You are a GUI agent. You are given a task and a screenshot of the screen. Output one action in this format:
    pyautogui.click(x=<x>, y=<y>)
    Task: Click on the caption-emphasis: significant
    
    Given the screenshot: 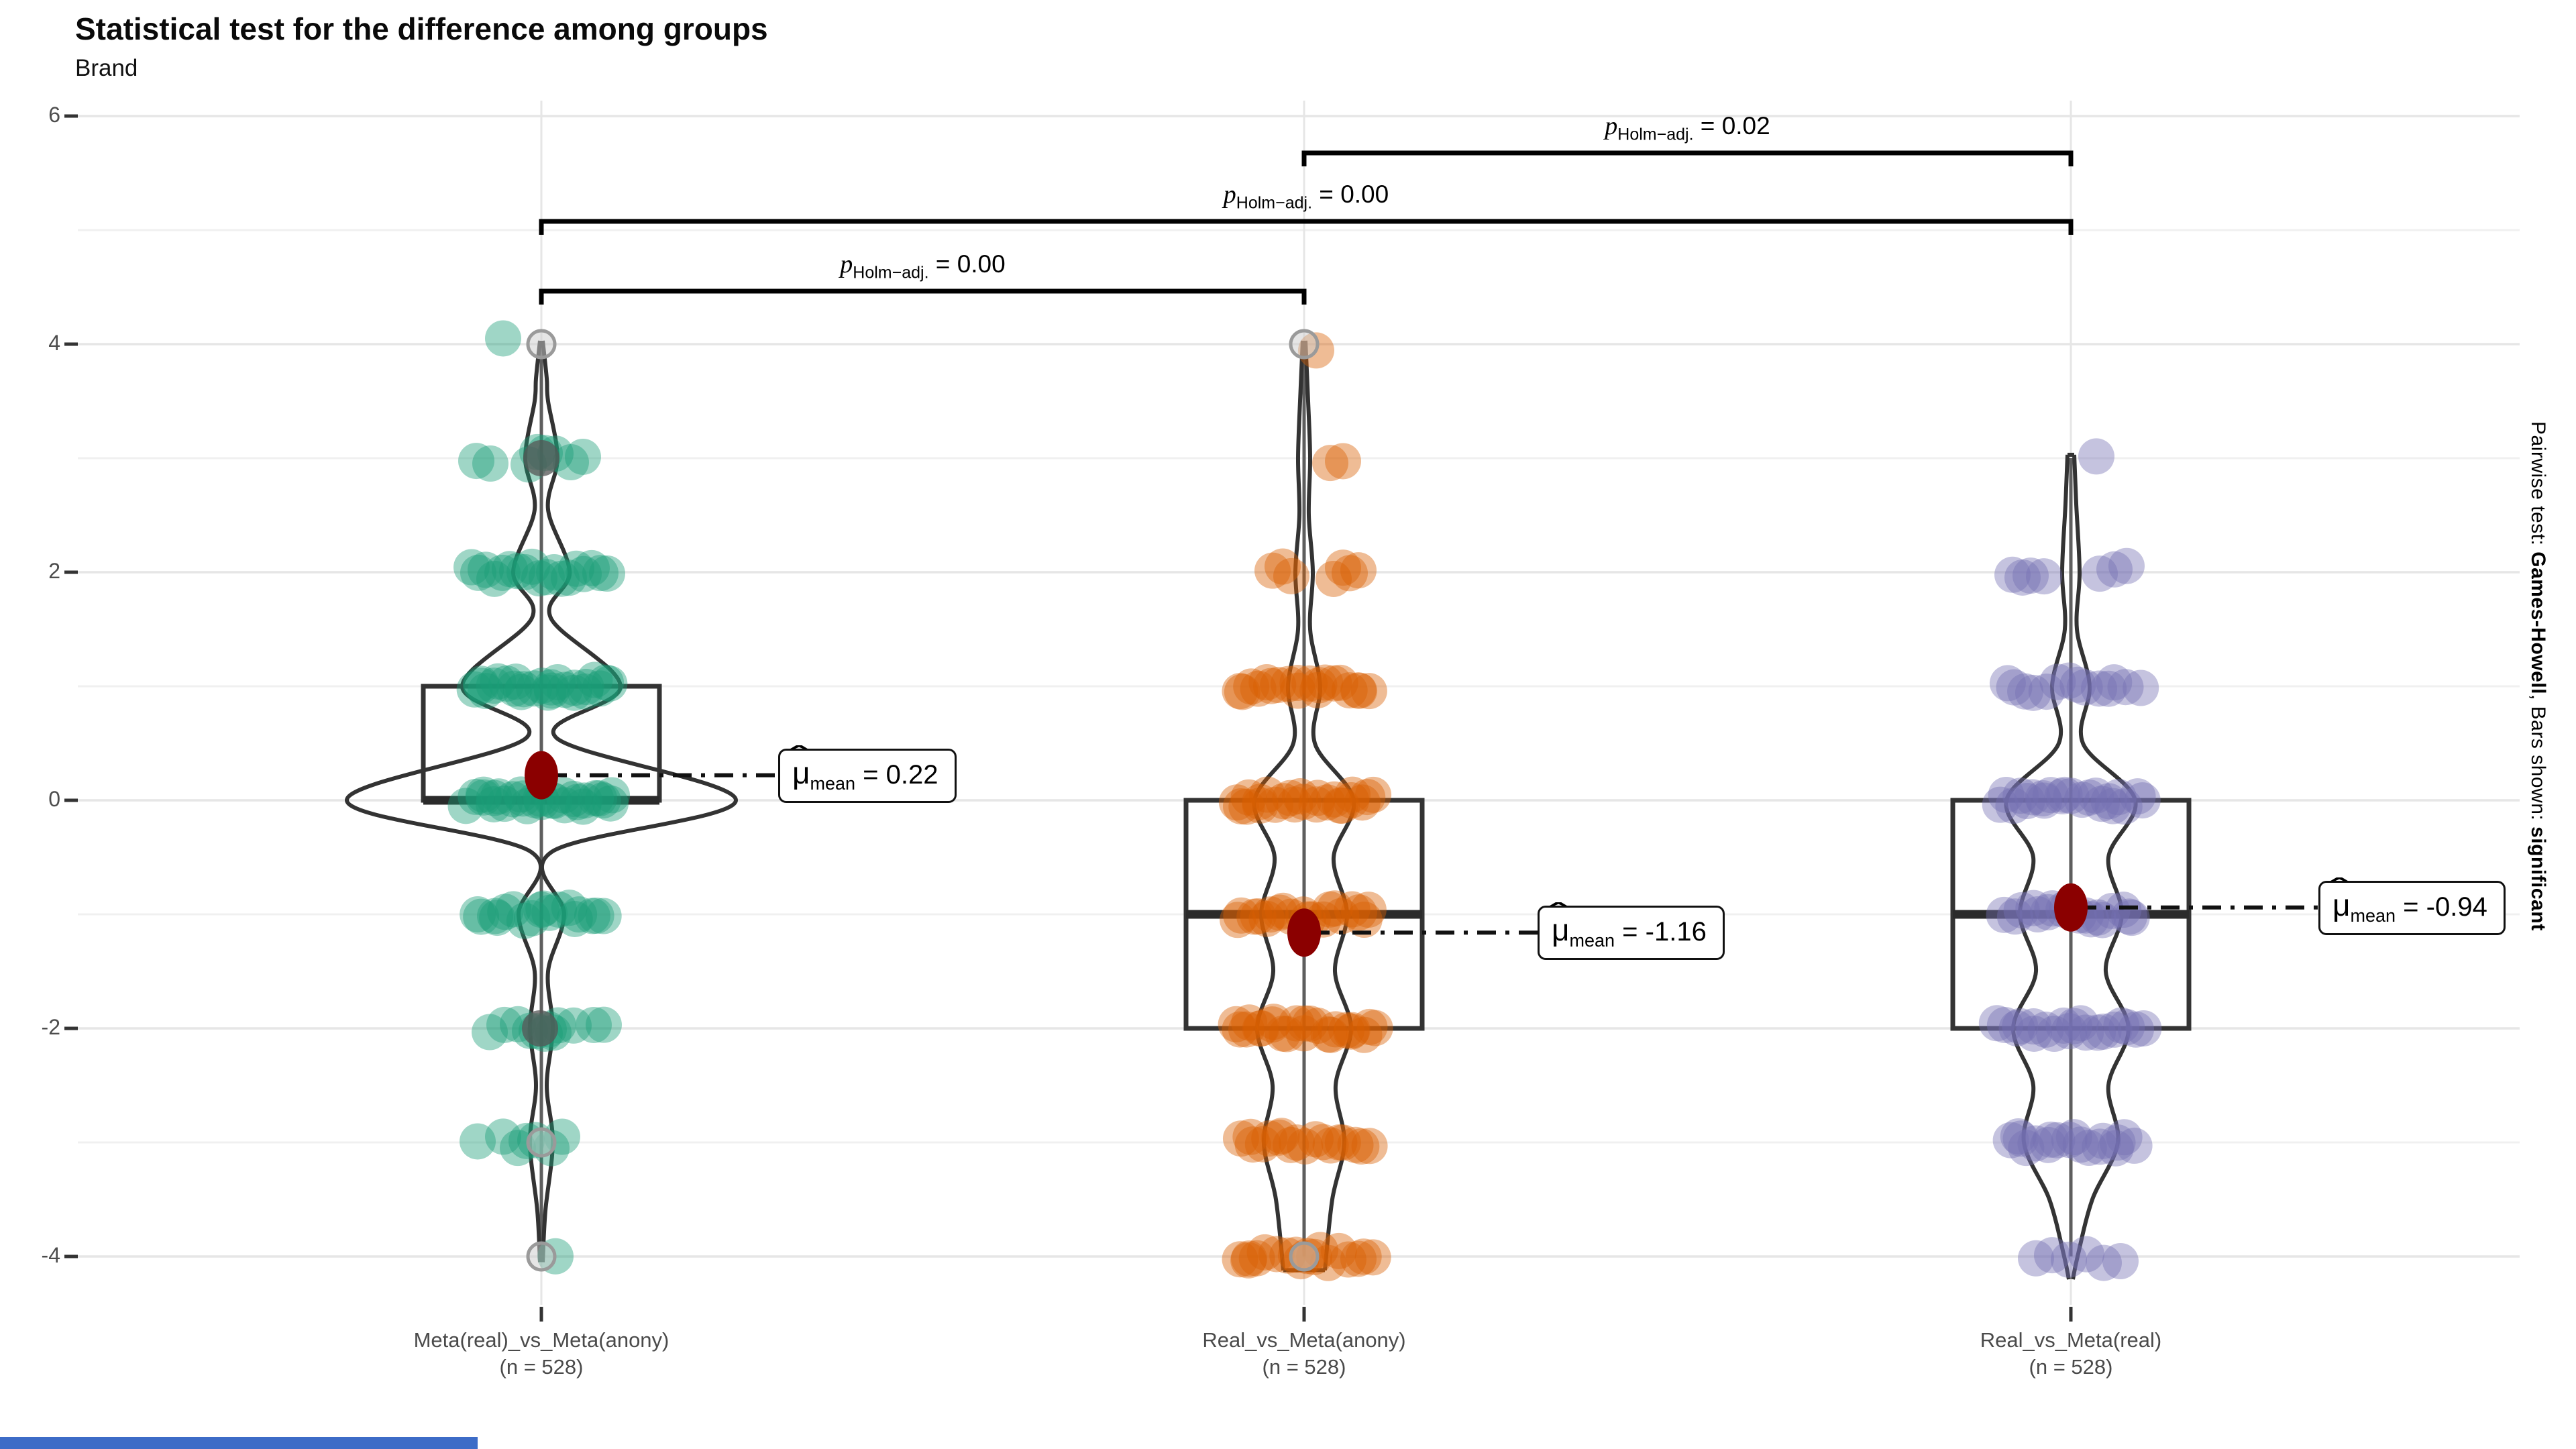 What is the action you would take?
    pyautogui.click(x=2538, y=878)
    